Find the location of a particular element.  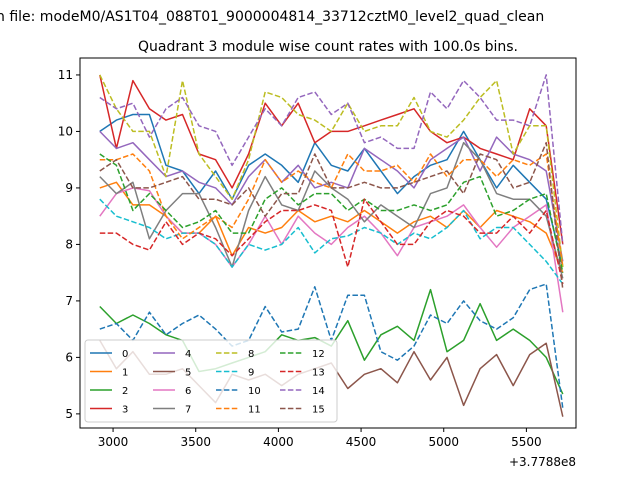

x-tick-label: 3500 is located at coordinates (195, 442).